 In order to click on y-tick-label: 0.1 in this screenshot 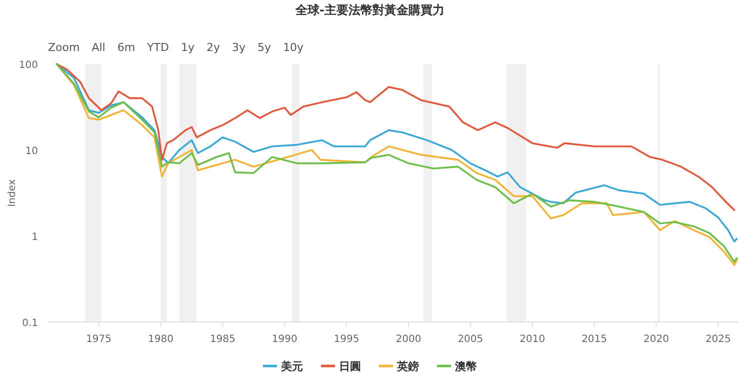, I will do `click(30, 323)`.